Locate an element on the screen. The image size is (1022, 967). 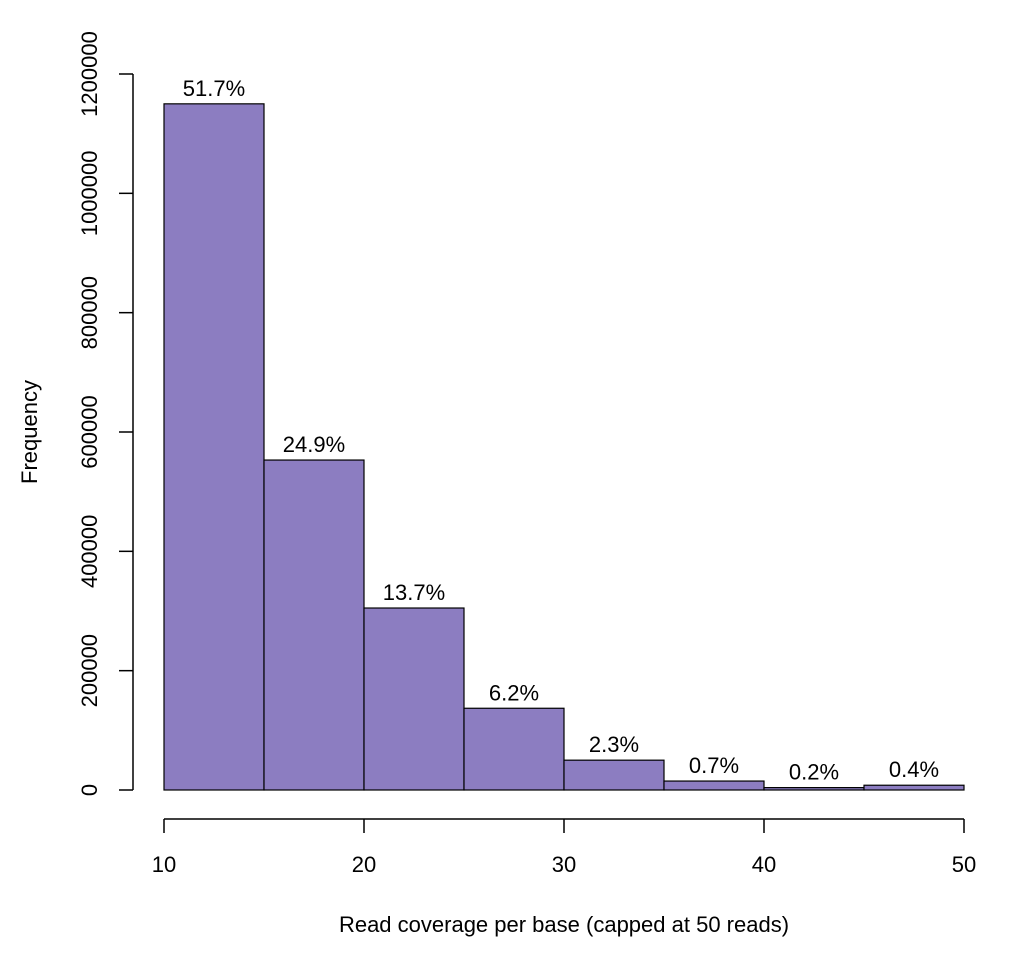
y-tick-label: 800000 is located at coordinates (89, 312).